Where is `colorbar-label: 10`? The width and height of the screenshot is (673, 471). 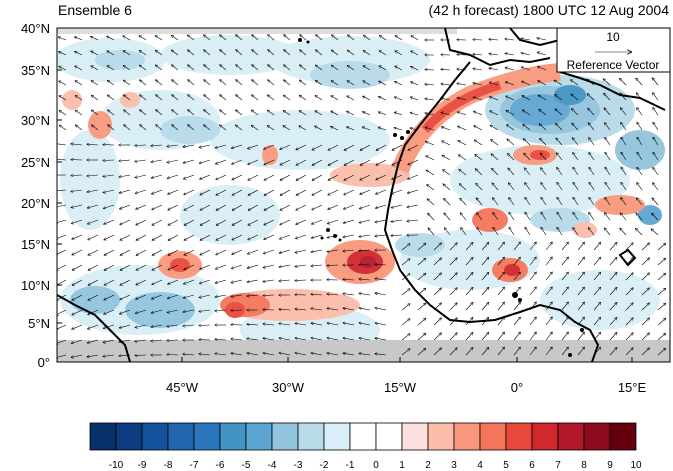
colorbar-label: 10 is located at coordinates (636, 465).